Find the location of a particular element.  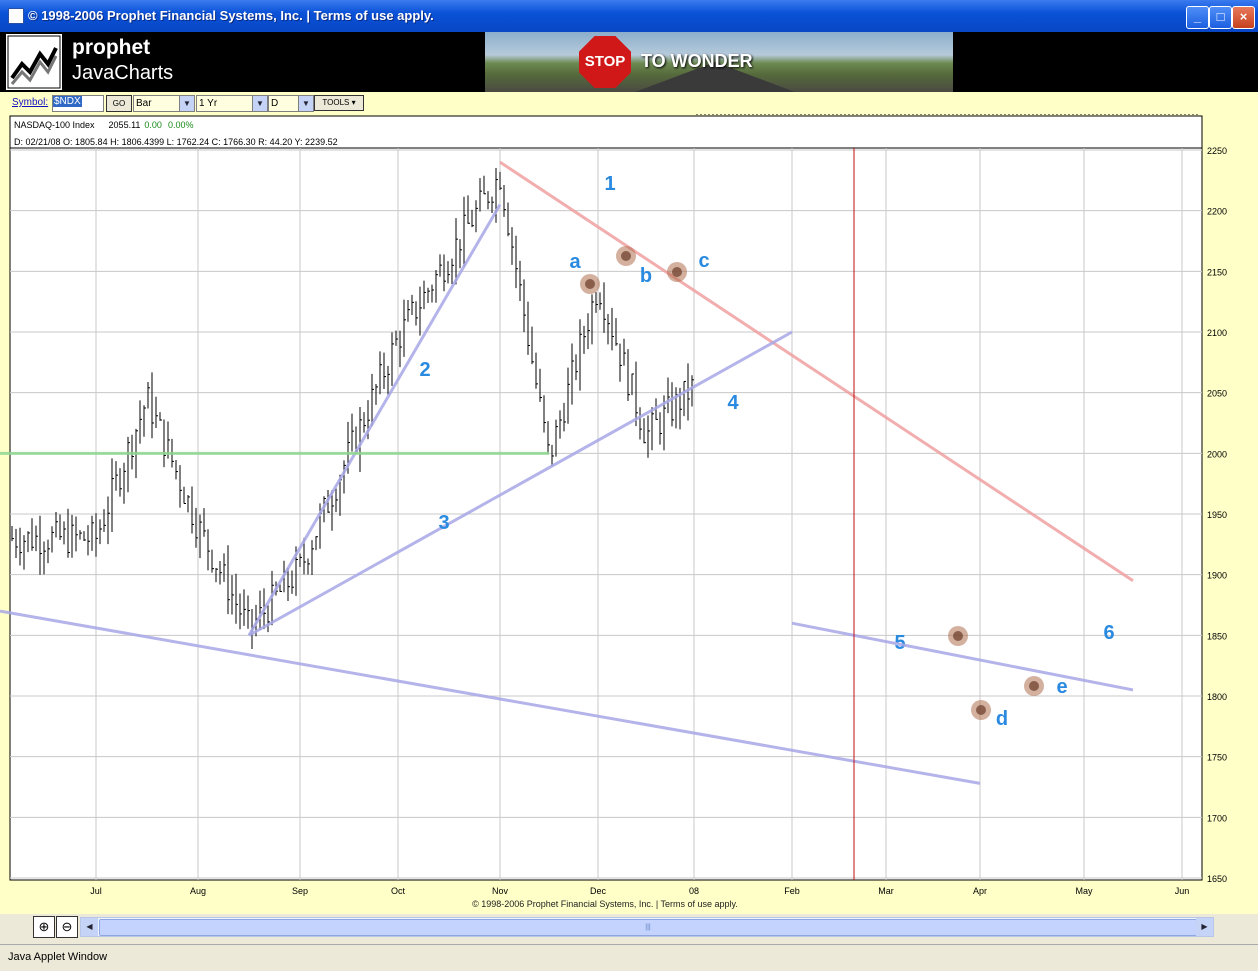

point-label: d is located at coordinates (1002, 719).